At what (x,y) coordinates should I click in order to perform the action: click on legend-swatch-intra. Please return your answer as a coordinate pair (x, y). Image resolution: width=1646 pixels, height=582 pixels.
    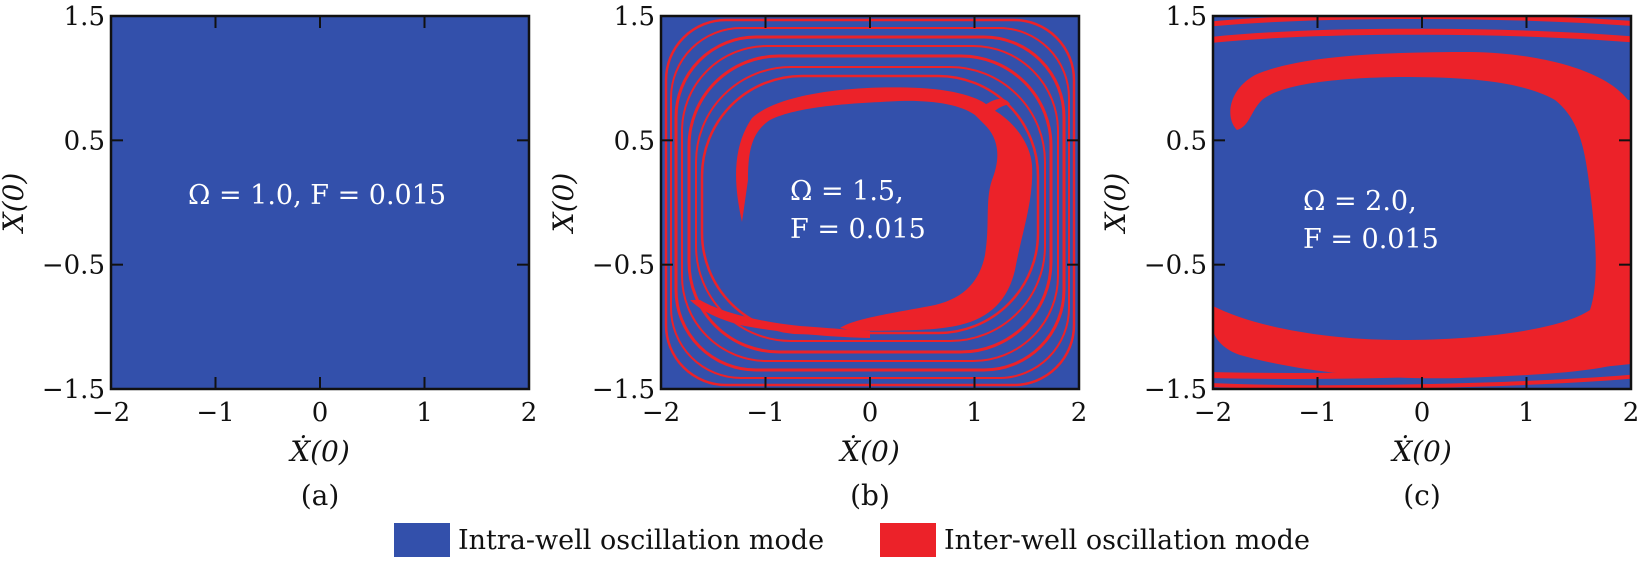
    Looking at the image, I should click on (422, 540).